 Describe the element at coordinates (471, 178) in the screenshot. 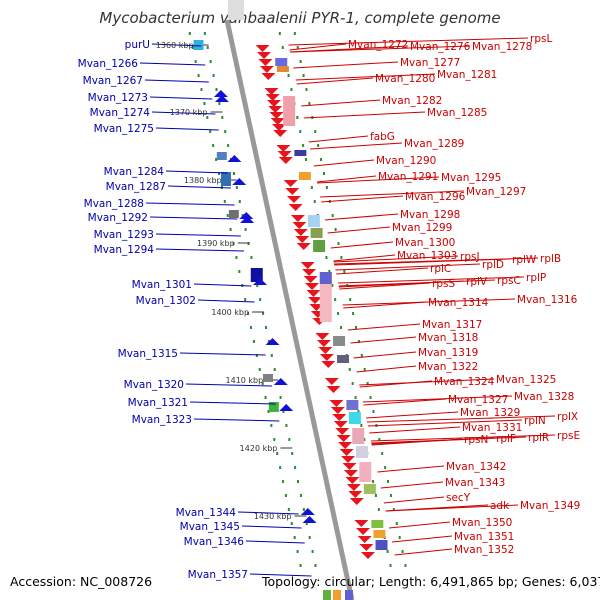

I see `forward-gene-label: Mvan_1295` at that location.